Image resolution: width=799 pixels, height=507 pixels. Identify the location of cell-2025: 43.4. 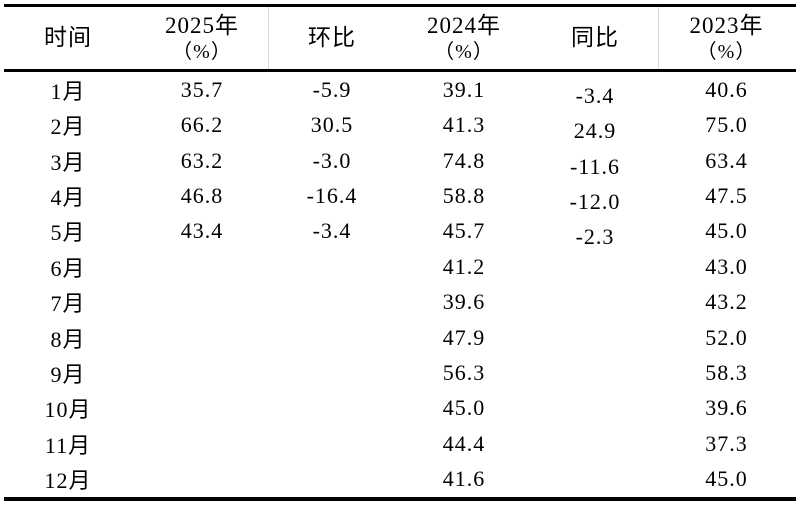
(202, 231).